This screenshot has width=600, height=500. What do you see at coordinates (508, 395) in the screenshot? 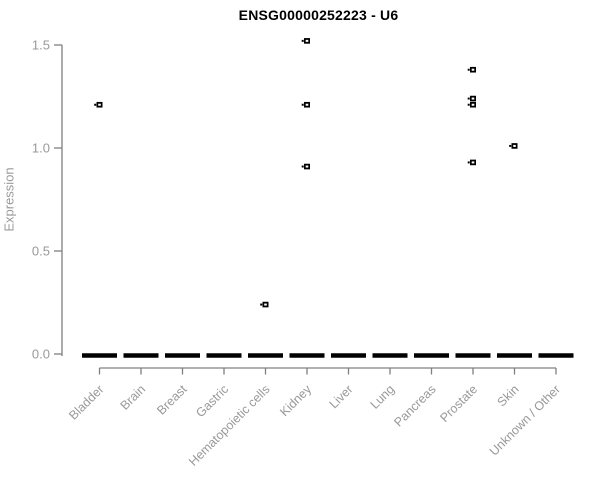
I see `x-category-label: Skin` at bounding box center [508, 395].